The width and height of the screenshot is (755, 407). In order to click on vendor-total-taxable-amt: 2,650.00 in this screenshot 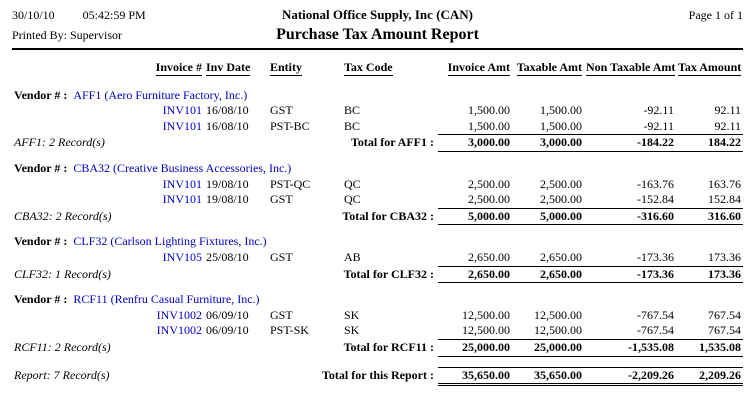, I will do `click(548, 274)`.